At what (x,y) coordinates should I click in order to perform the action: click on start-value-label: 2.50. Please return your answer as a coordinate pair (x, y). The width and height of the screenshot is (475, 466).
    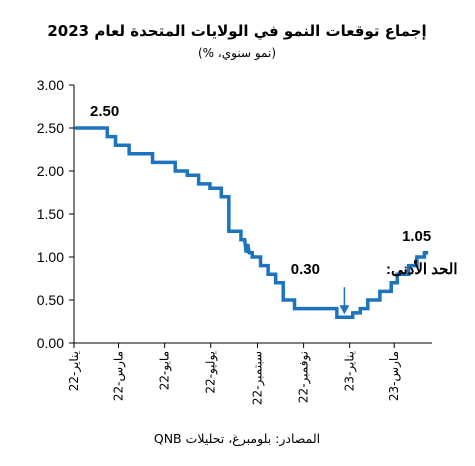
    Looking at the image, I should click on (104, 111).